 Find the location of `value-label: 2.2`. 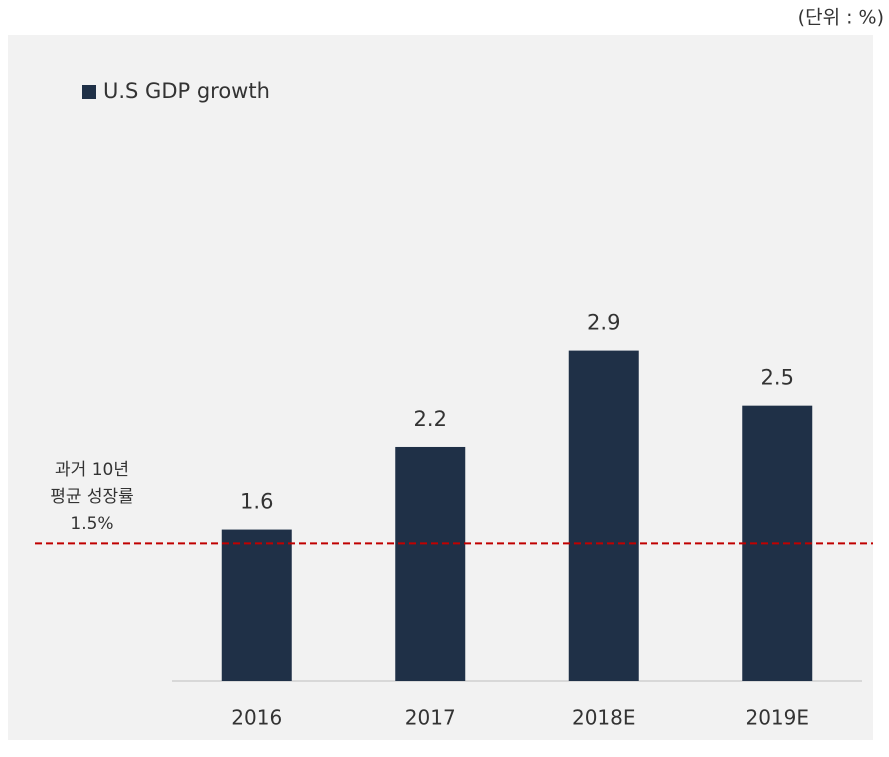

value-label: 2.2 is located at coordinates (430, 419).